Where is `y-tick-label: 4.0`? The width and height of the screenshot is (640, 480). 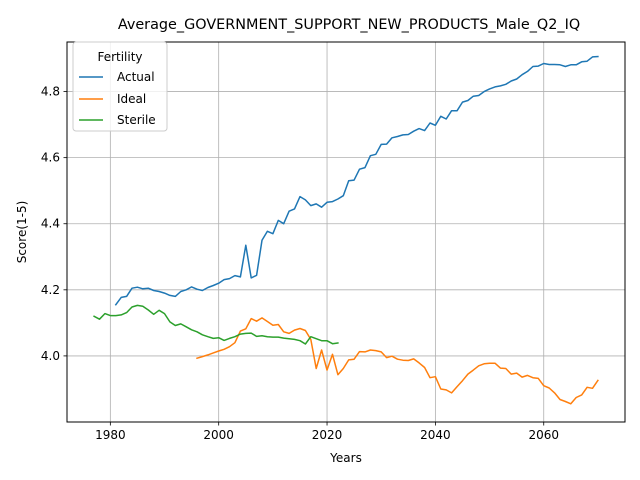
y-tick-label: 4.0 is located at coordinates (50, 356).